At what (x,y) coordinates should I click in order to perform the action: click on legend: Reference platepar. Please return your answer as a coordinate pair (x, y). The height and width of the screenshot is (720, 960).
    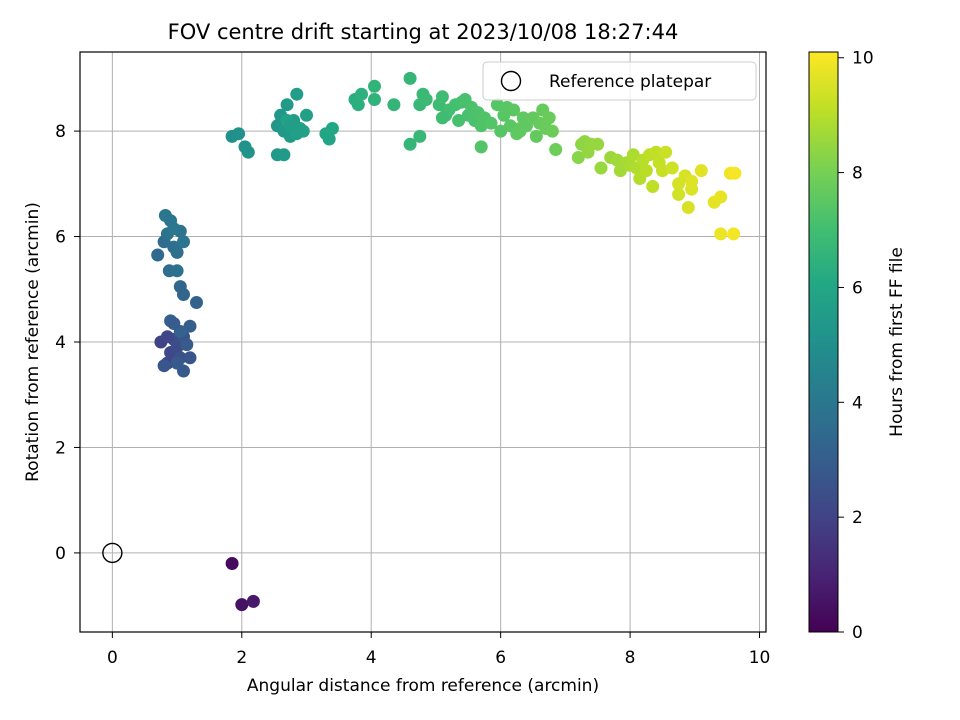
    Looking at the image, I should click on (619, 81).